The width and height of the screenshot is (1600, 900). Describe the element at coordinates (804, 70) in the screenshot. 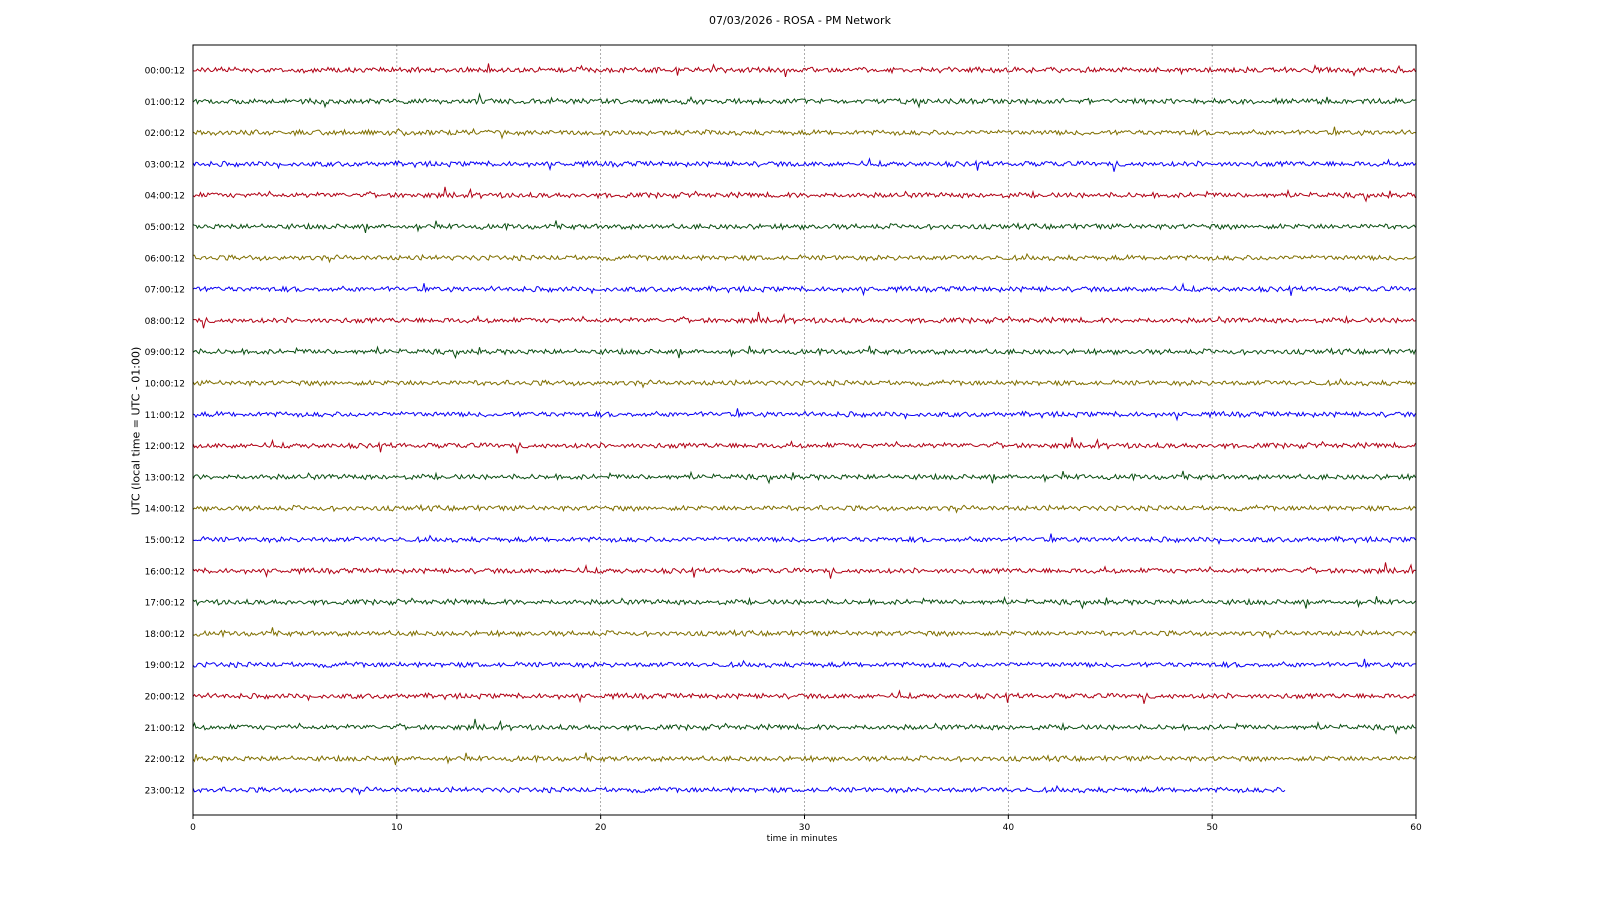

I see `trace-00:00:12` at that location.